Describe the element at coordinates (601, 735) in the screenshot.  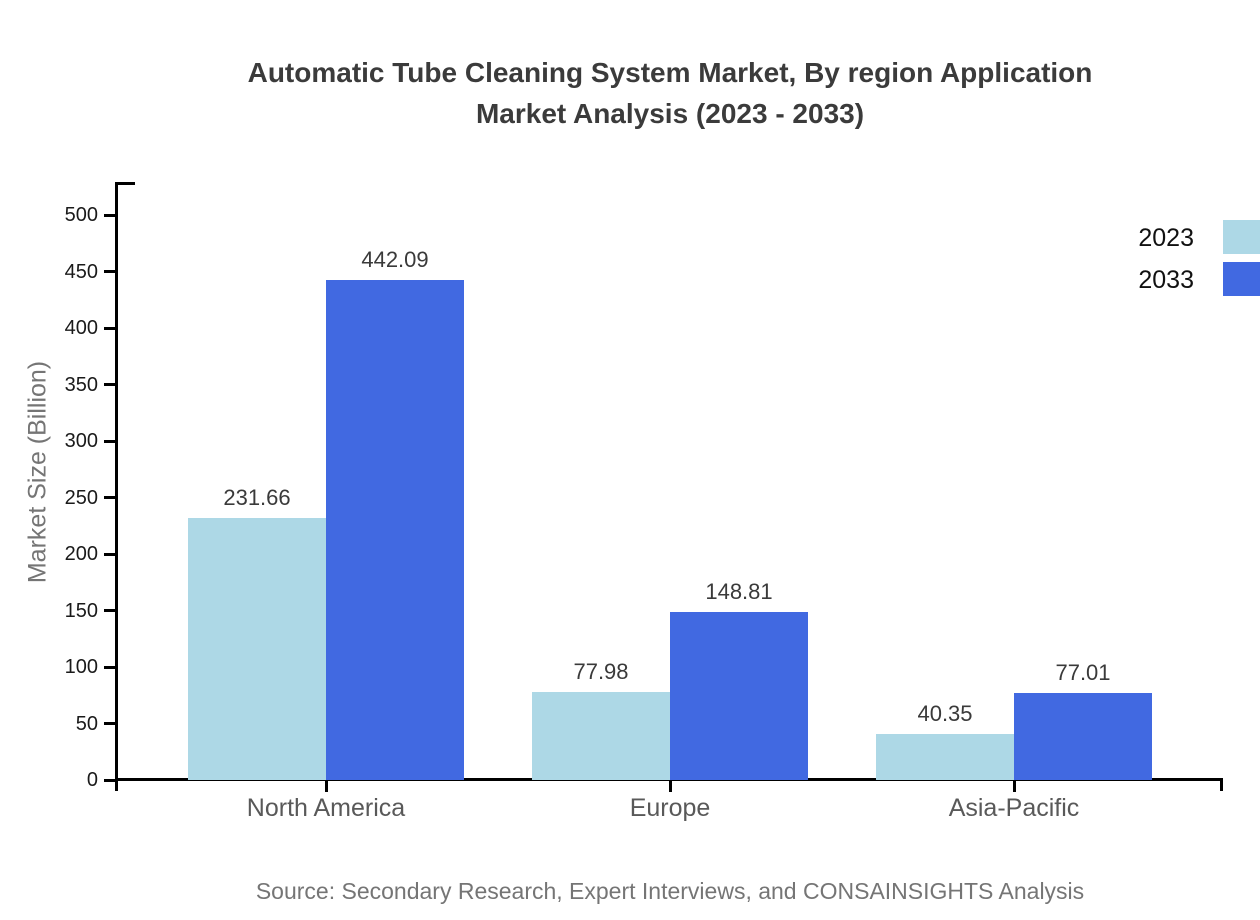
I see `bar-2023-europe` at that location.